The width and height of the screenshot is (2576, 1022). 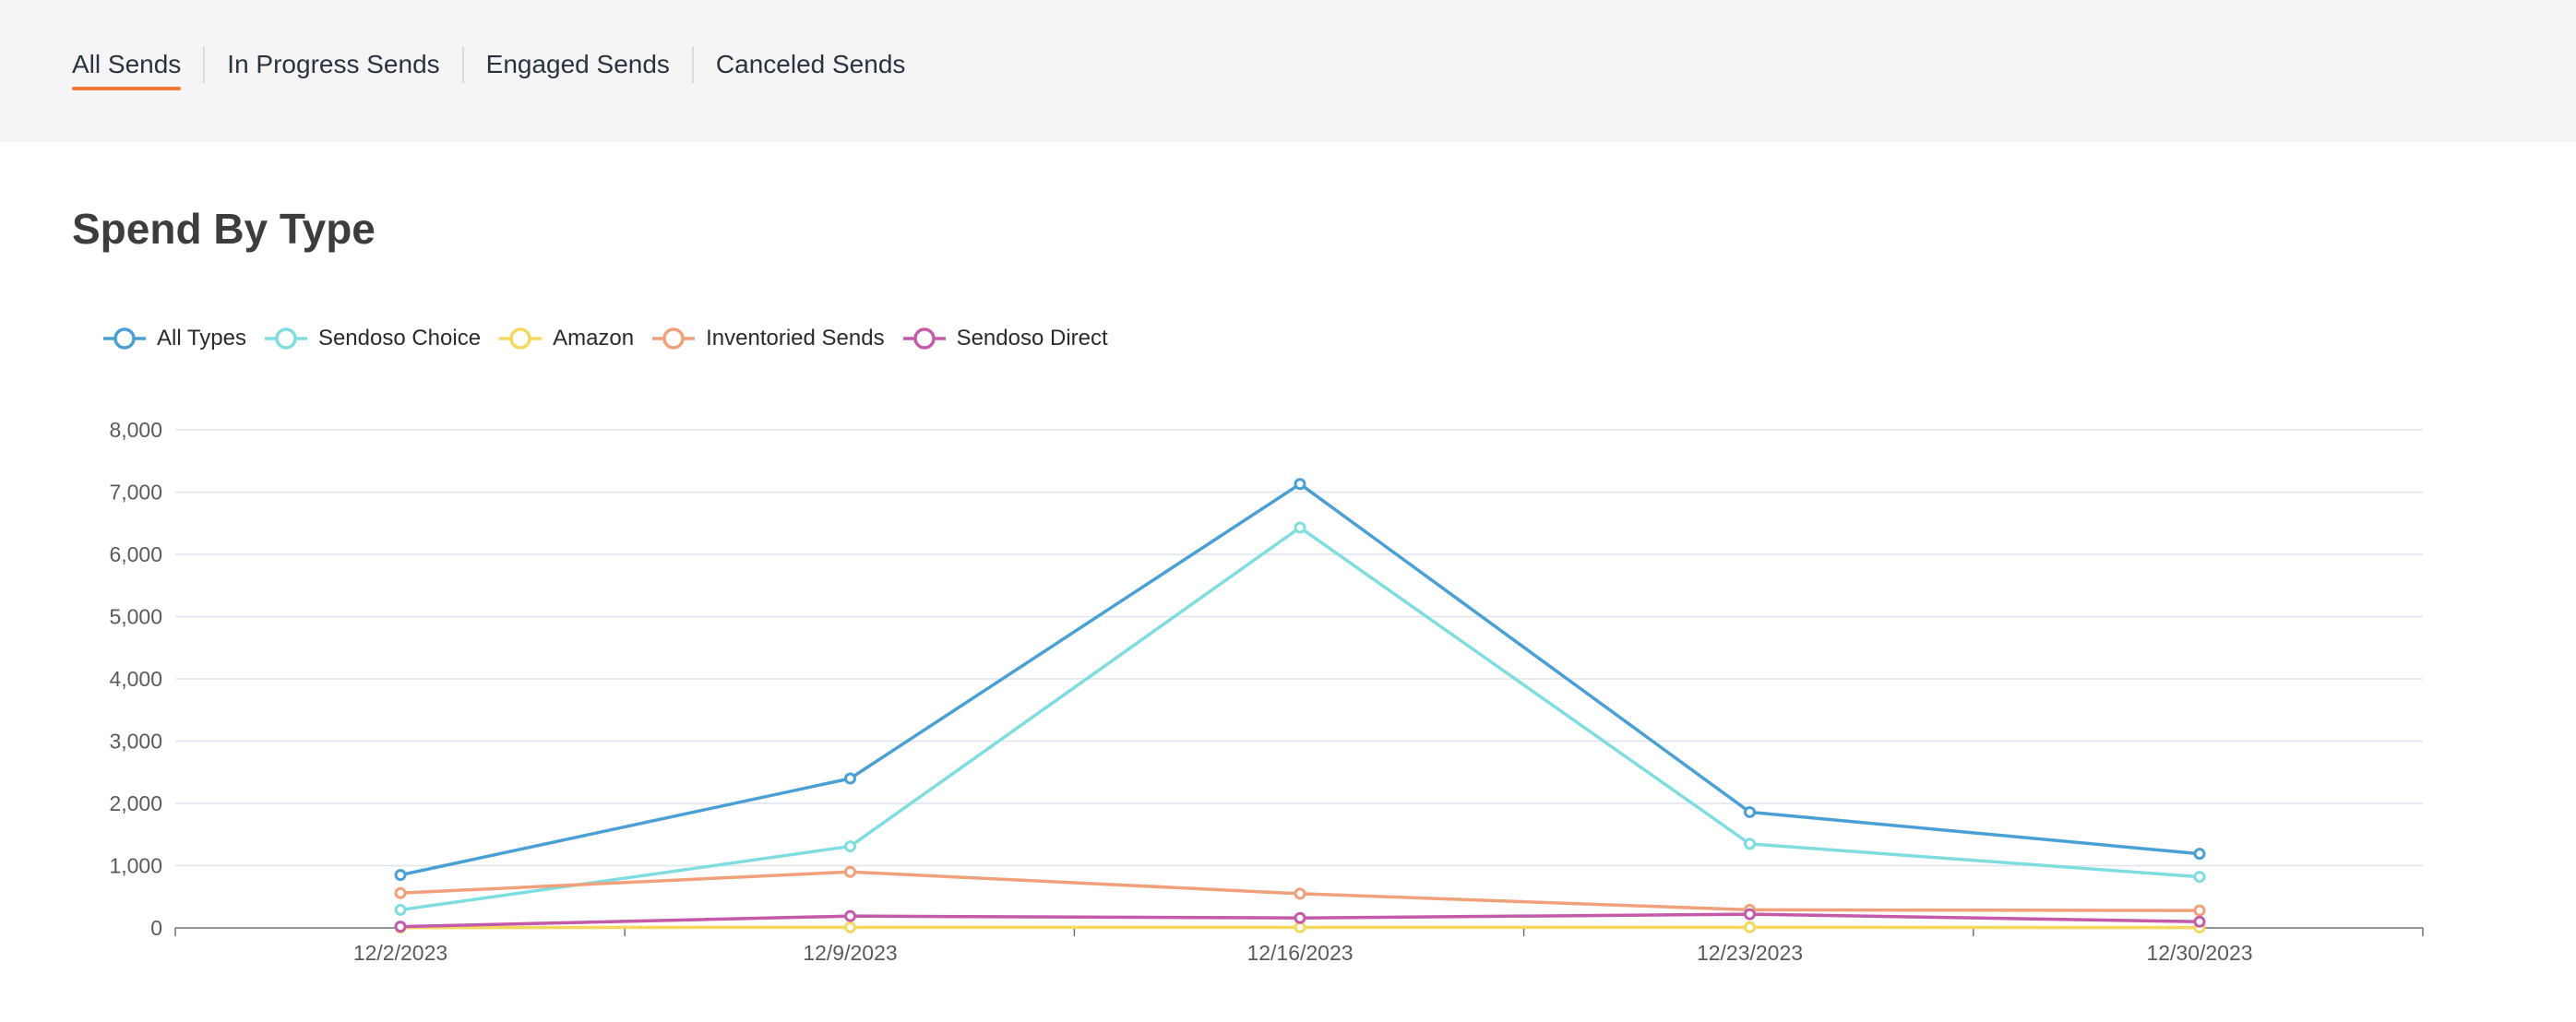 I want to click on legend-label-sendoso-direct: Sendoso Direct, so click(x=1032, y=338).